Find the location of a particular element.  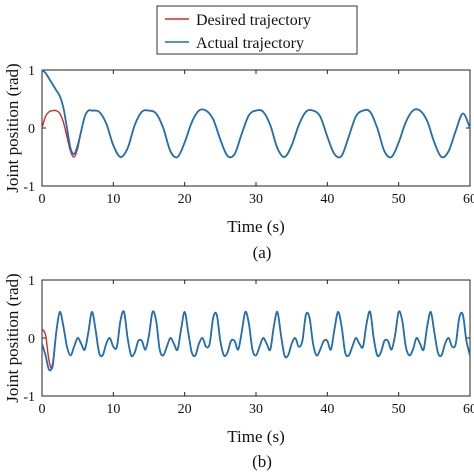

panel-a-ylabel: Joint position (rad) is located at coordinates (12, 127).